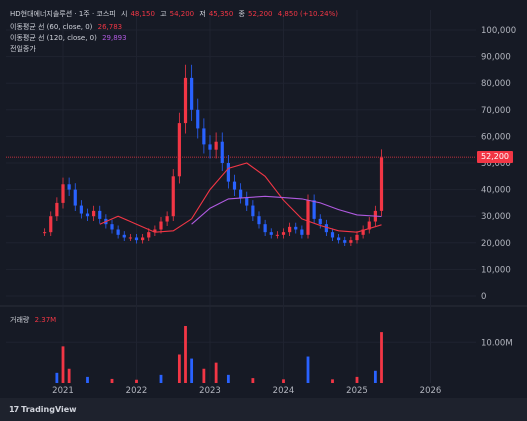  What do you see at coordinates (210, 391) in the screenshot?
I see `time-axis-tick: 2023` at bounding box center [210, 391].